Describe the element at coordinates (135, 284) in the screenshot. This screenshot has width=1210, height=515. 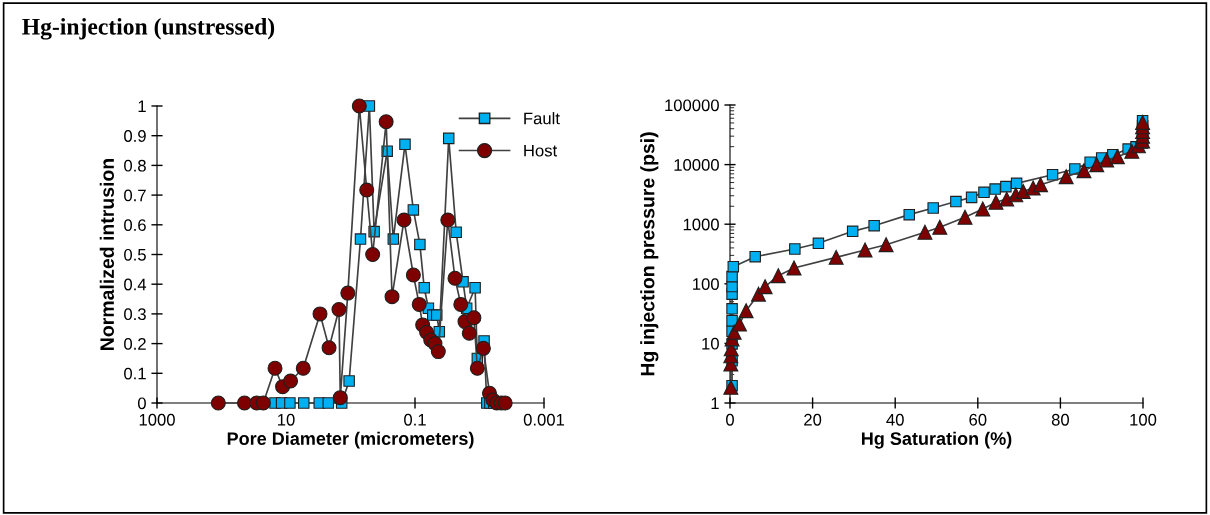
I see `y-tick-label: 0.4` at that location.